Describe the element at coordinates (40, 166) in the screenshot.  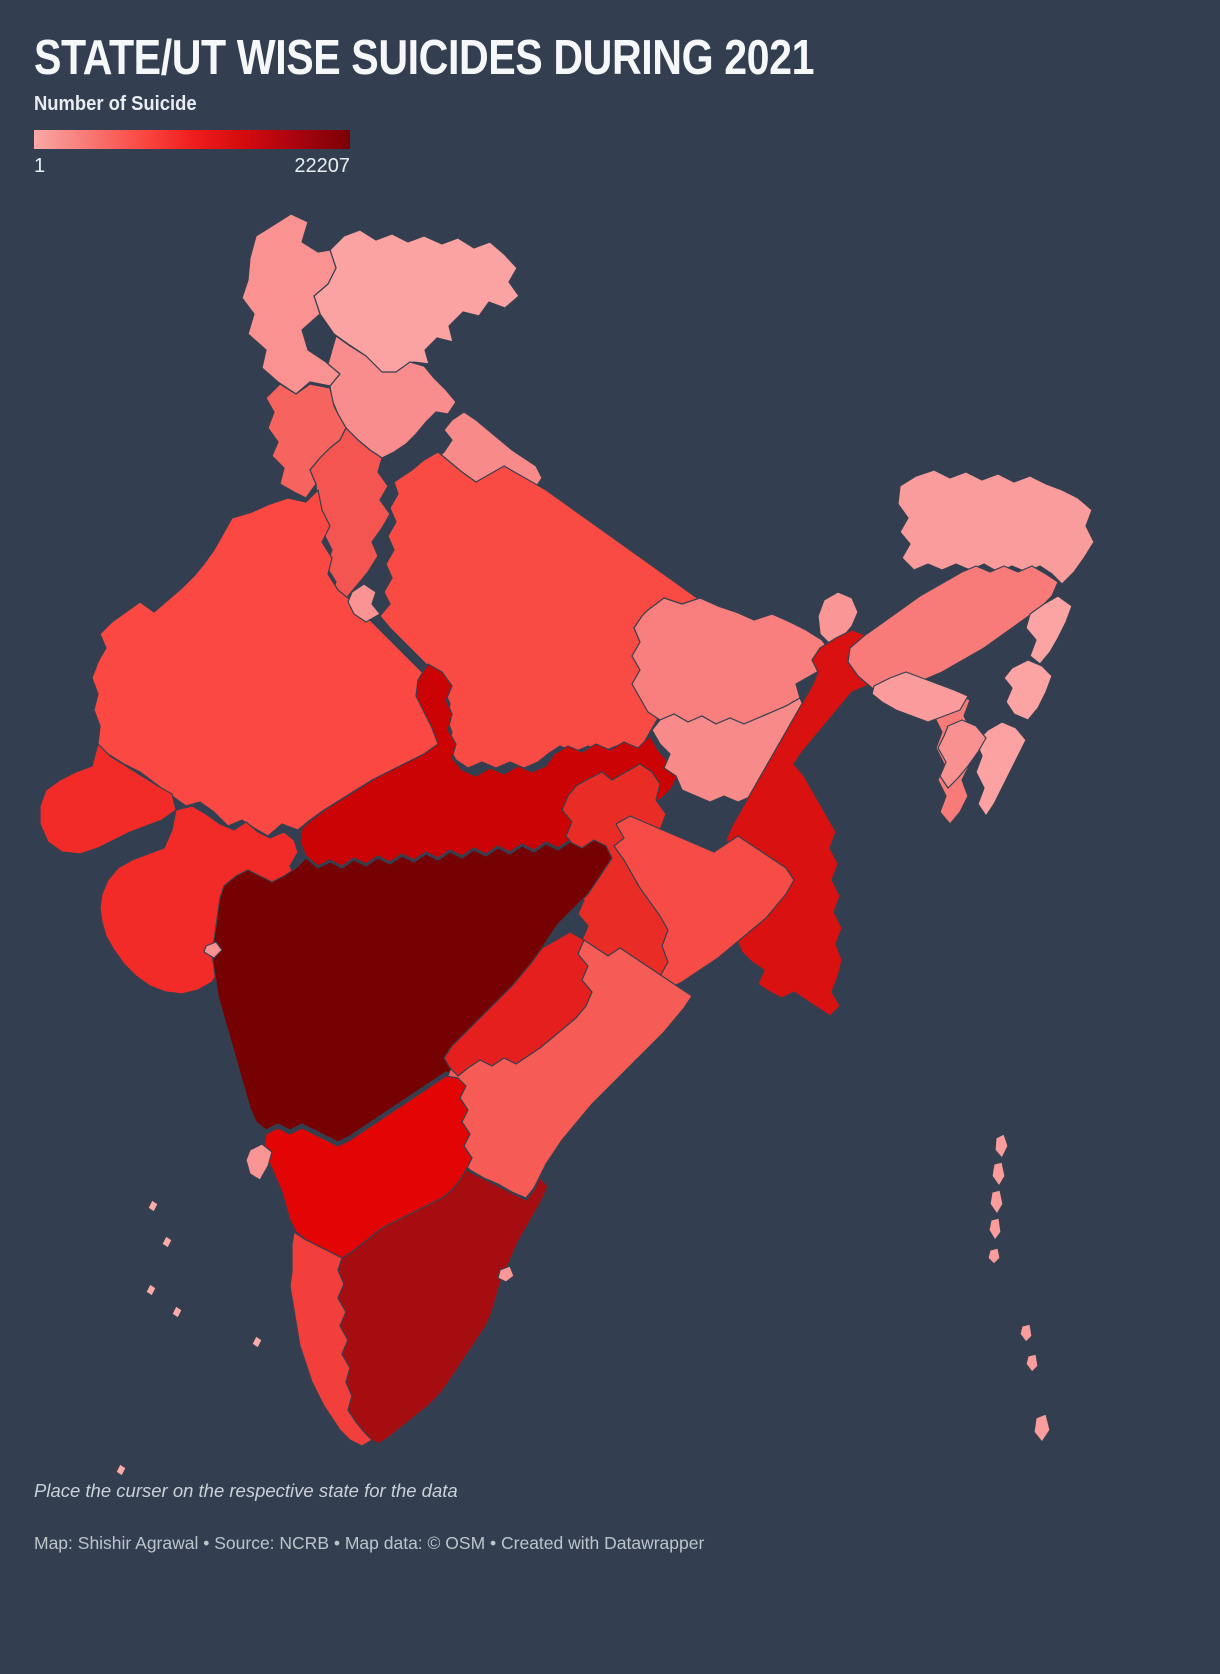
I see `legend-min-value: 1` at that location.